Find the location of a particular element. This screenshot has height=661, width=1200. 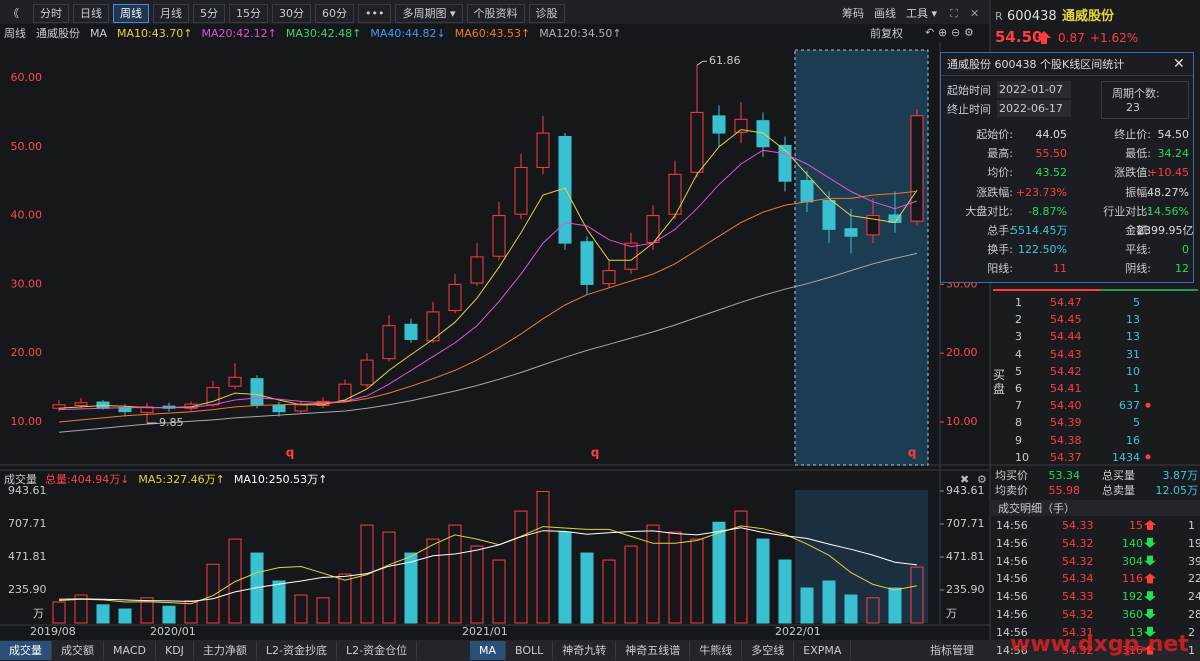

bid-volume: 5 is located at coordinates (1136, 423).